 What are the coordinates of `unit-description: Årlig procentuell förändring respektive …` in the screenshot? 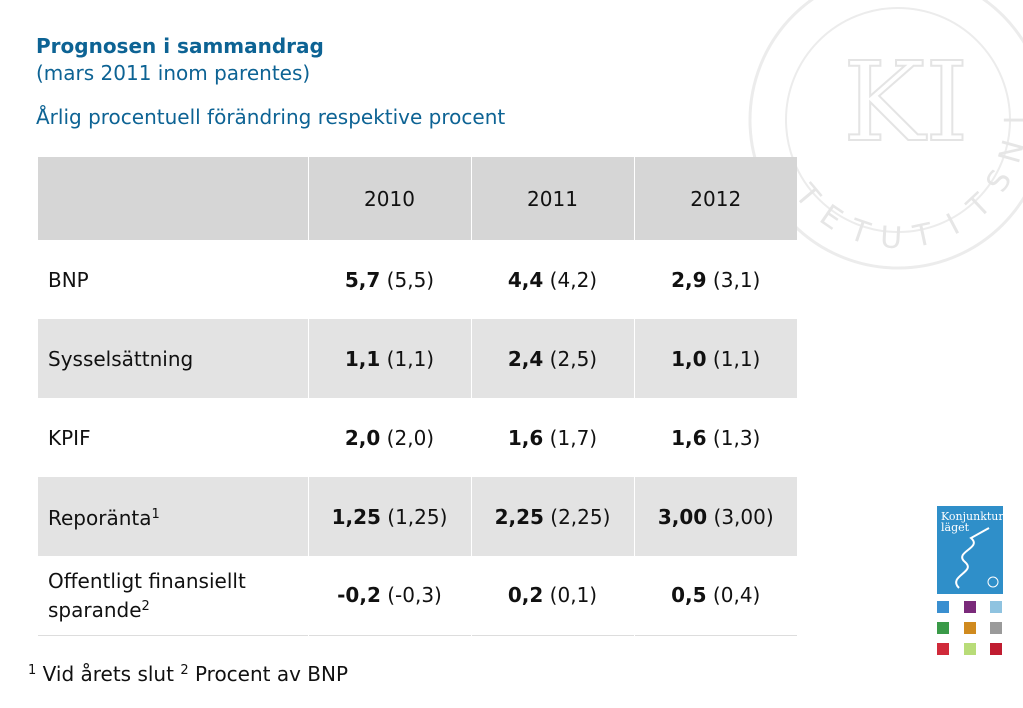 It's located at (271, 117).